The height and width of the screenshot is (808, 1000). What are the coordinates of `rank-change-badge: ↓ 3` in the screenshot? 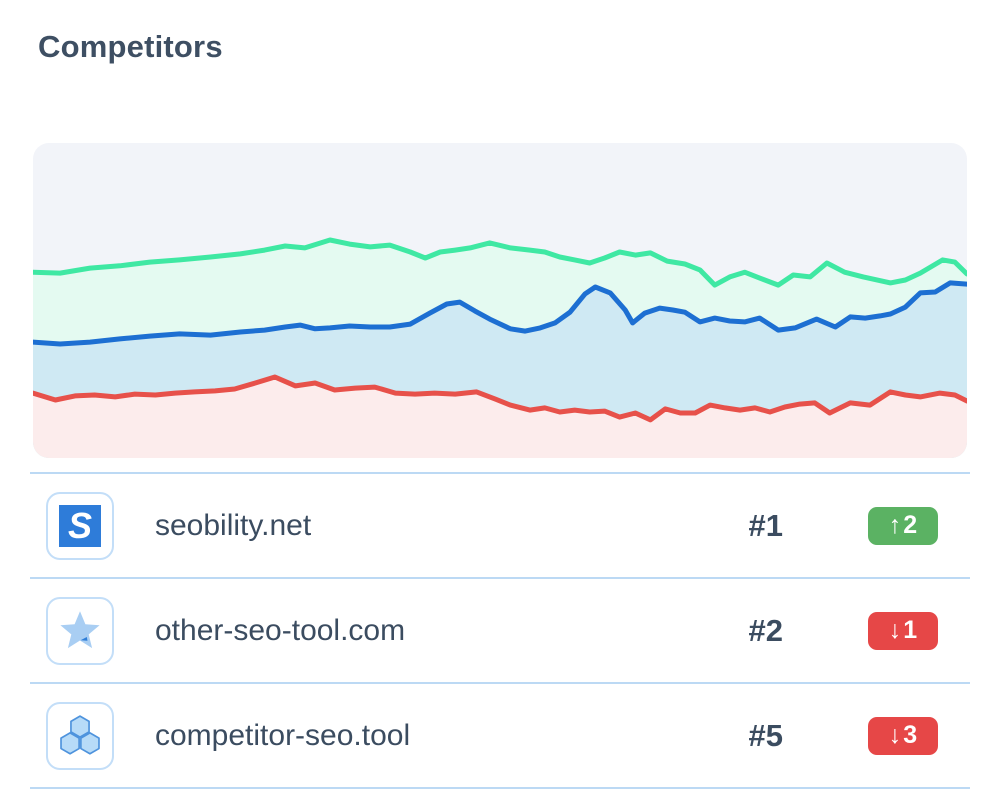 It's located at (903, 735).